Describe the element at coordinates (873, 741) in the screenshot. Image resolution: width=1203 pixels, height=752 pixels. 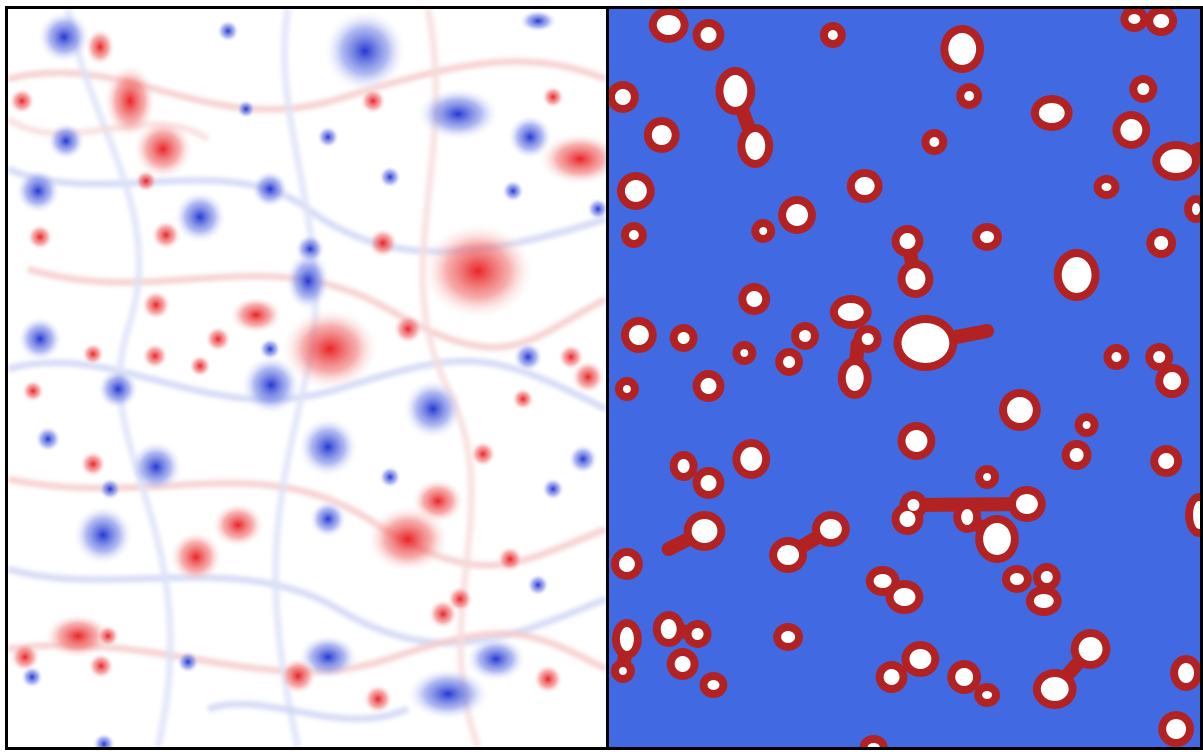
I see `vortex-boundary` at that location.